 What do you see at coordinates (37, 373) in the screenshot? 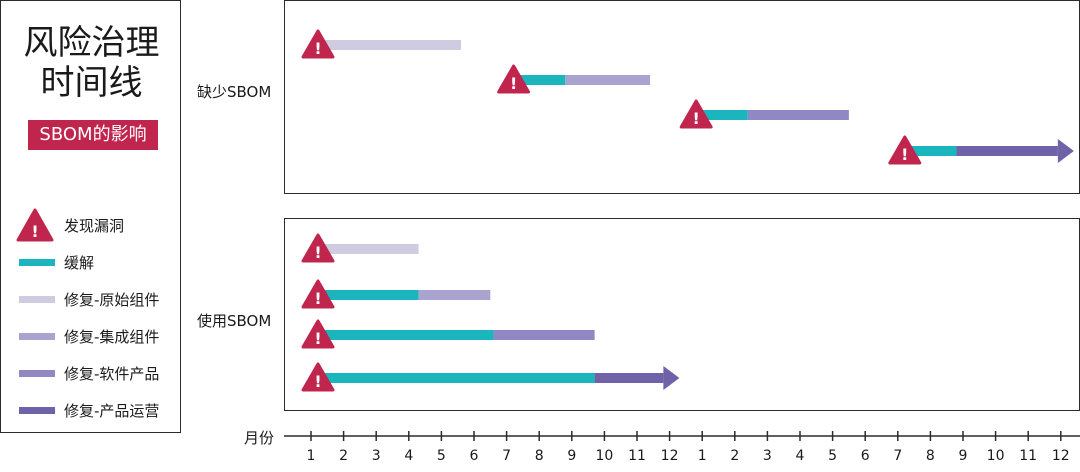
I see `legend-swatch-fix-software` at bounding box center [37, 373].